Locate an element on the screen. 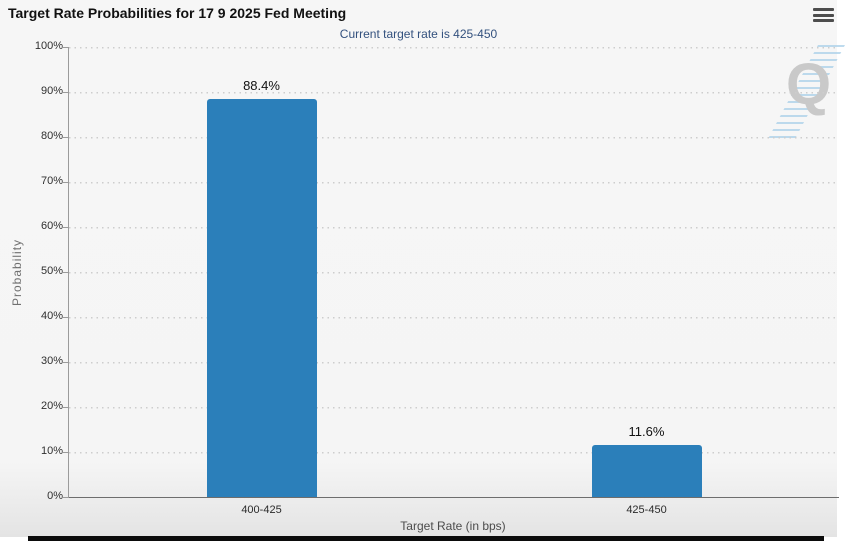 The height and width of the screenshot is (541, 850). y-axis-tick-label: 40% is located at coordinates (51, 316).